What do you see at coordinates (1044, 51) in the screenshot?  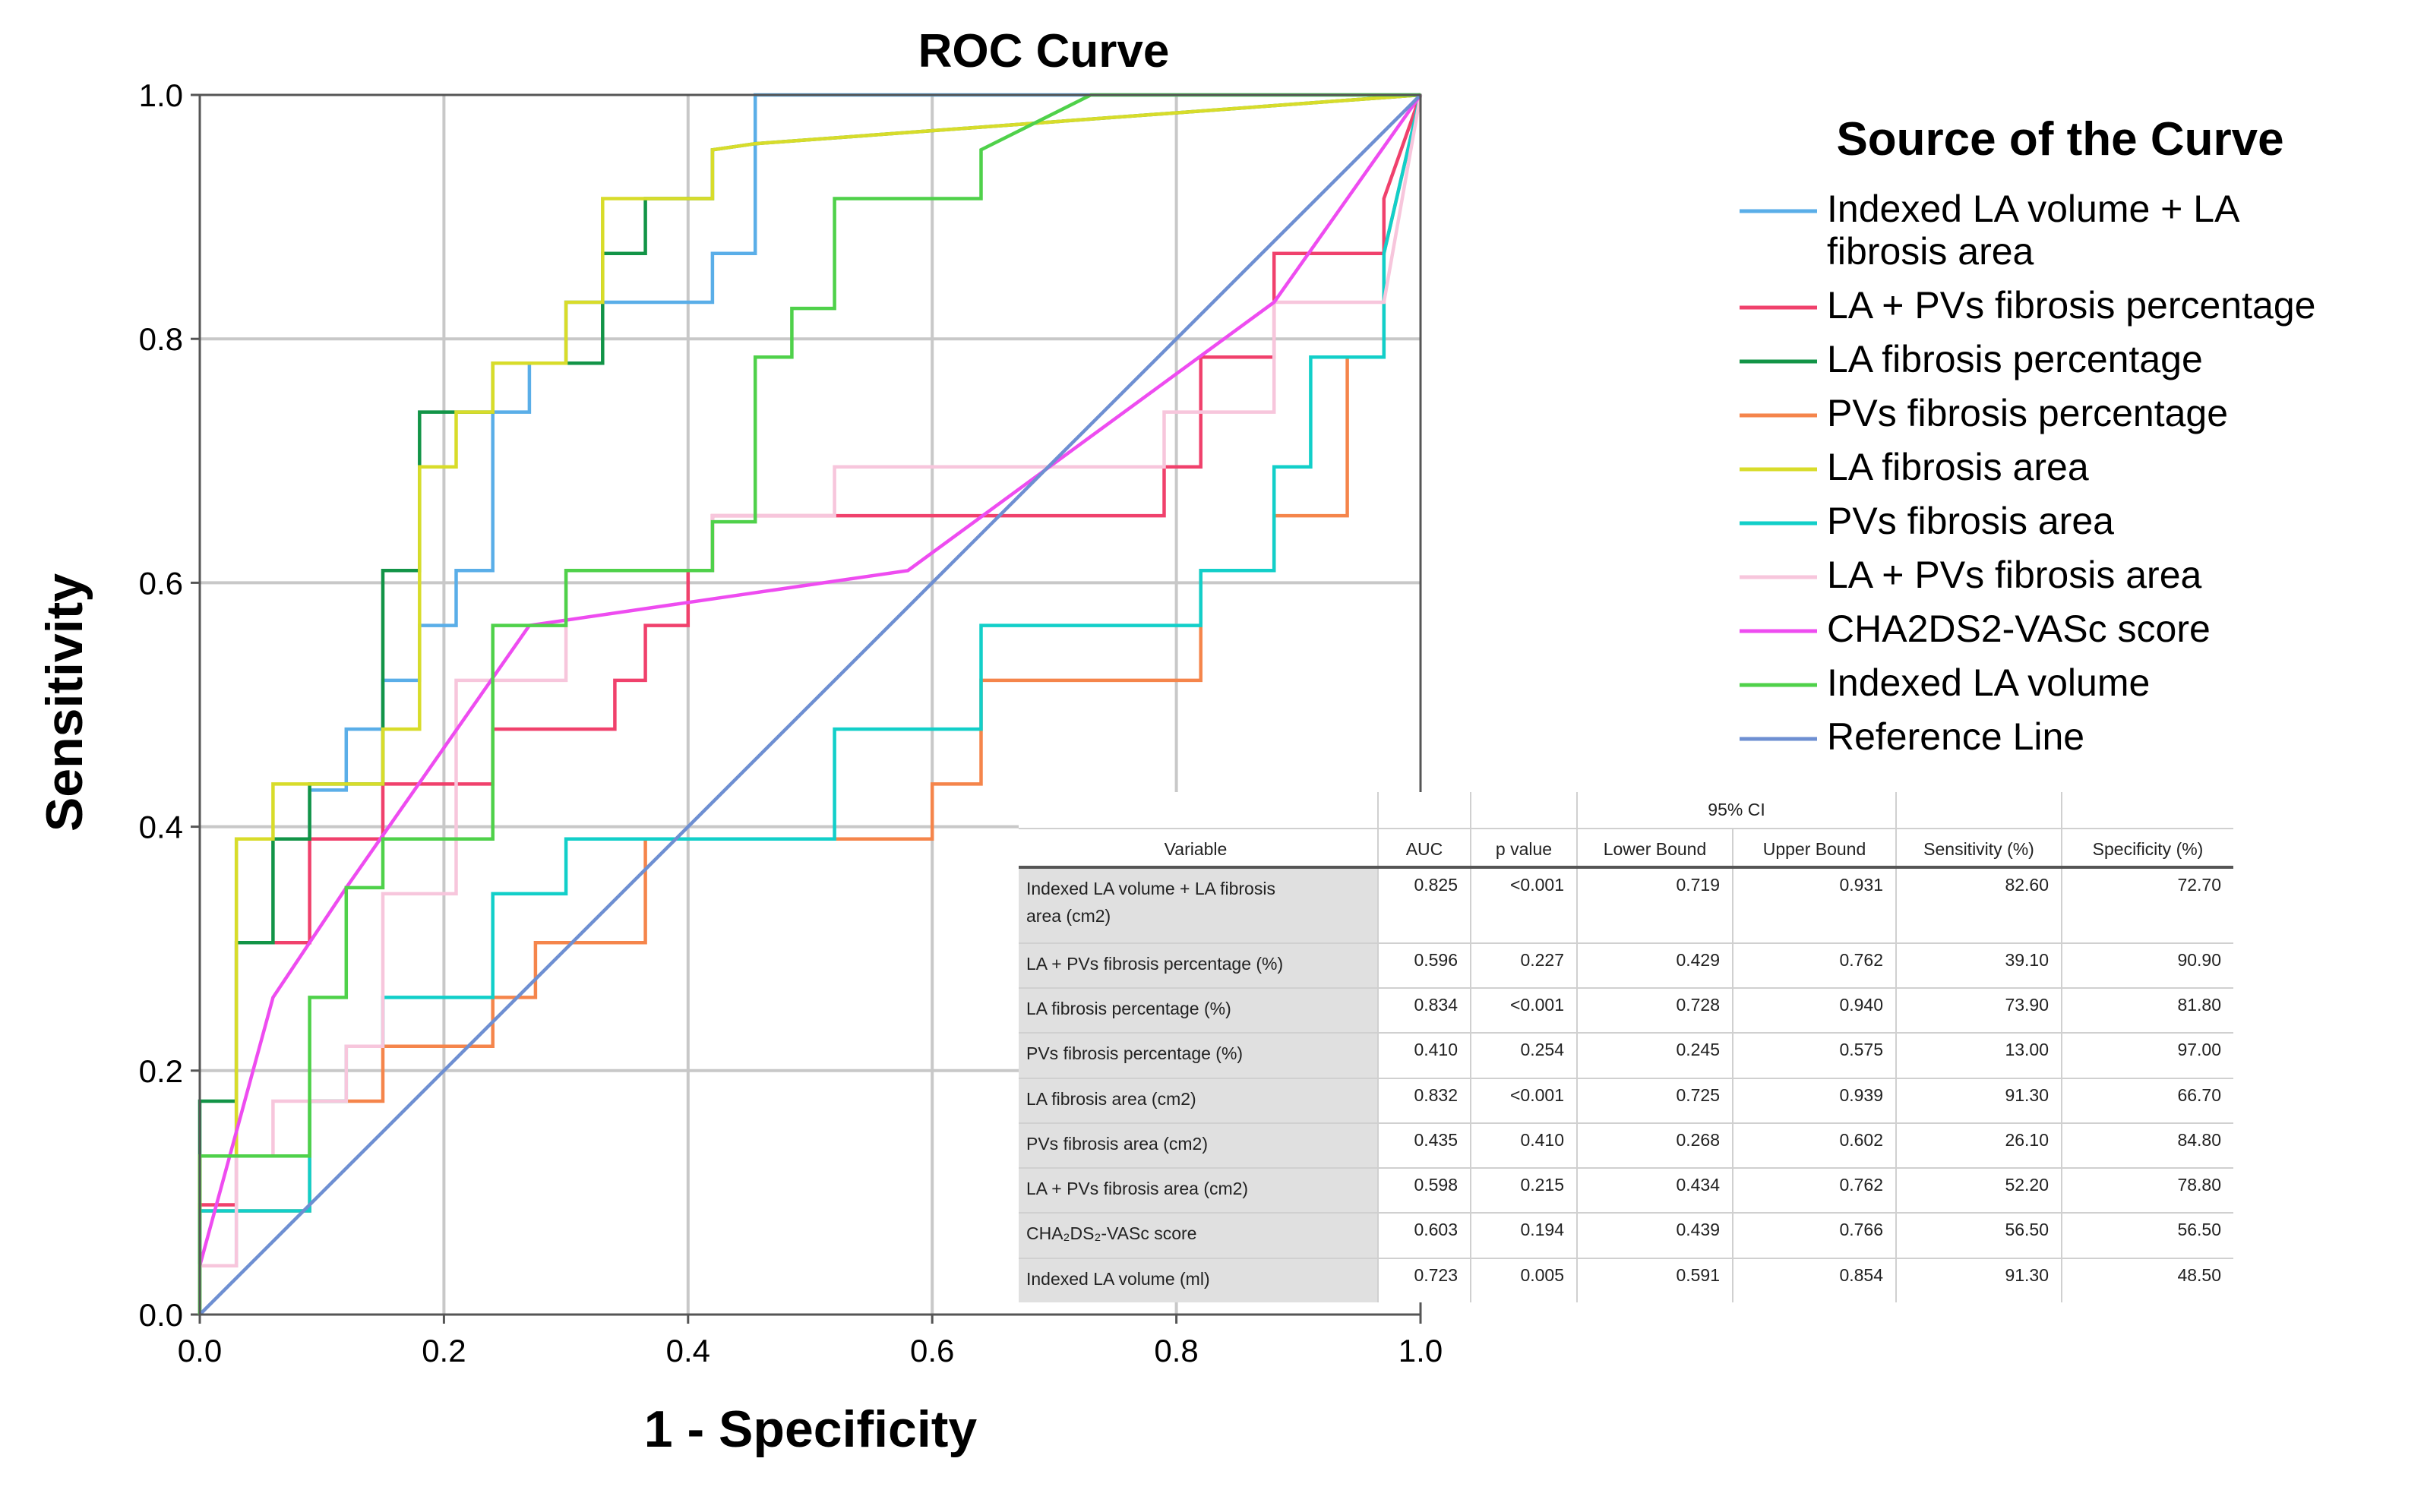 I see `chart-title: ROC Curve` at bounding box center [1044, 51].